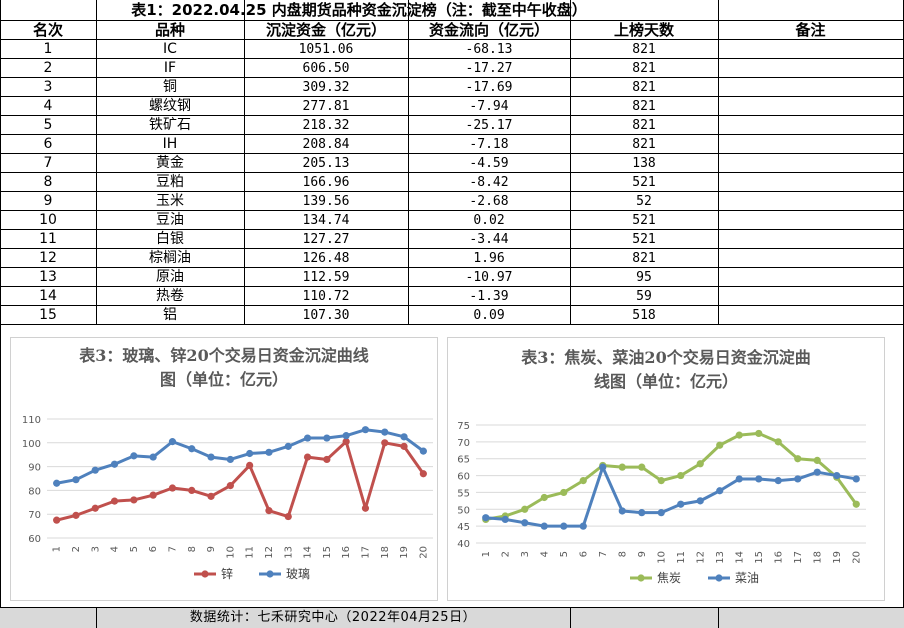 The height and width of the screenshot is (628, 904). What do you see at coordinates (48, 144) in the screenshot?
I see `cell-rank: 6` at bounding box center [48, 144].